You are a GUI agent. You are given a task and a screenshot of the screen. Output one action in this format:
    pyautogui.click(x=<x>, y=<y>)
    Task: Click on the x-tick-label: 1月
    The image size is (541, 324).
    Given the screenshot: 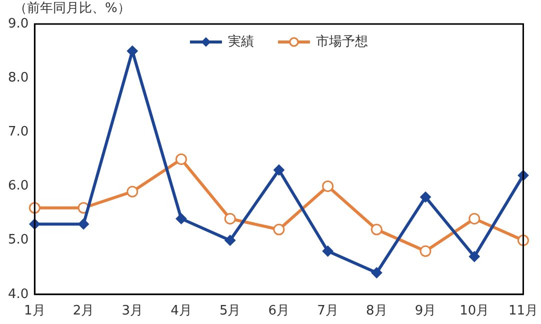 What is the action you would take?
    pyautogui.click(x=35, y=311)
    